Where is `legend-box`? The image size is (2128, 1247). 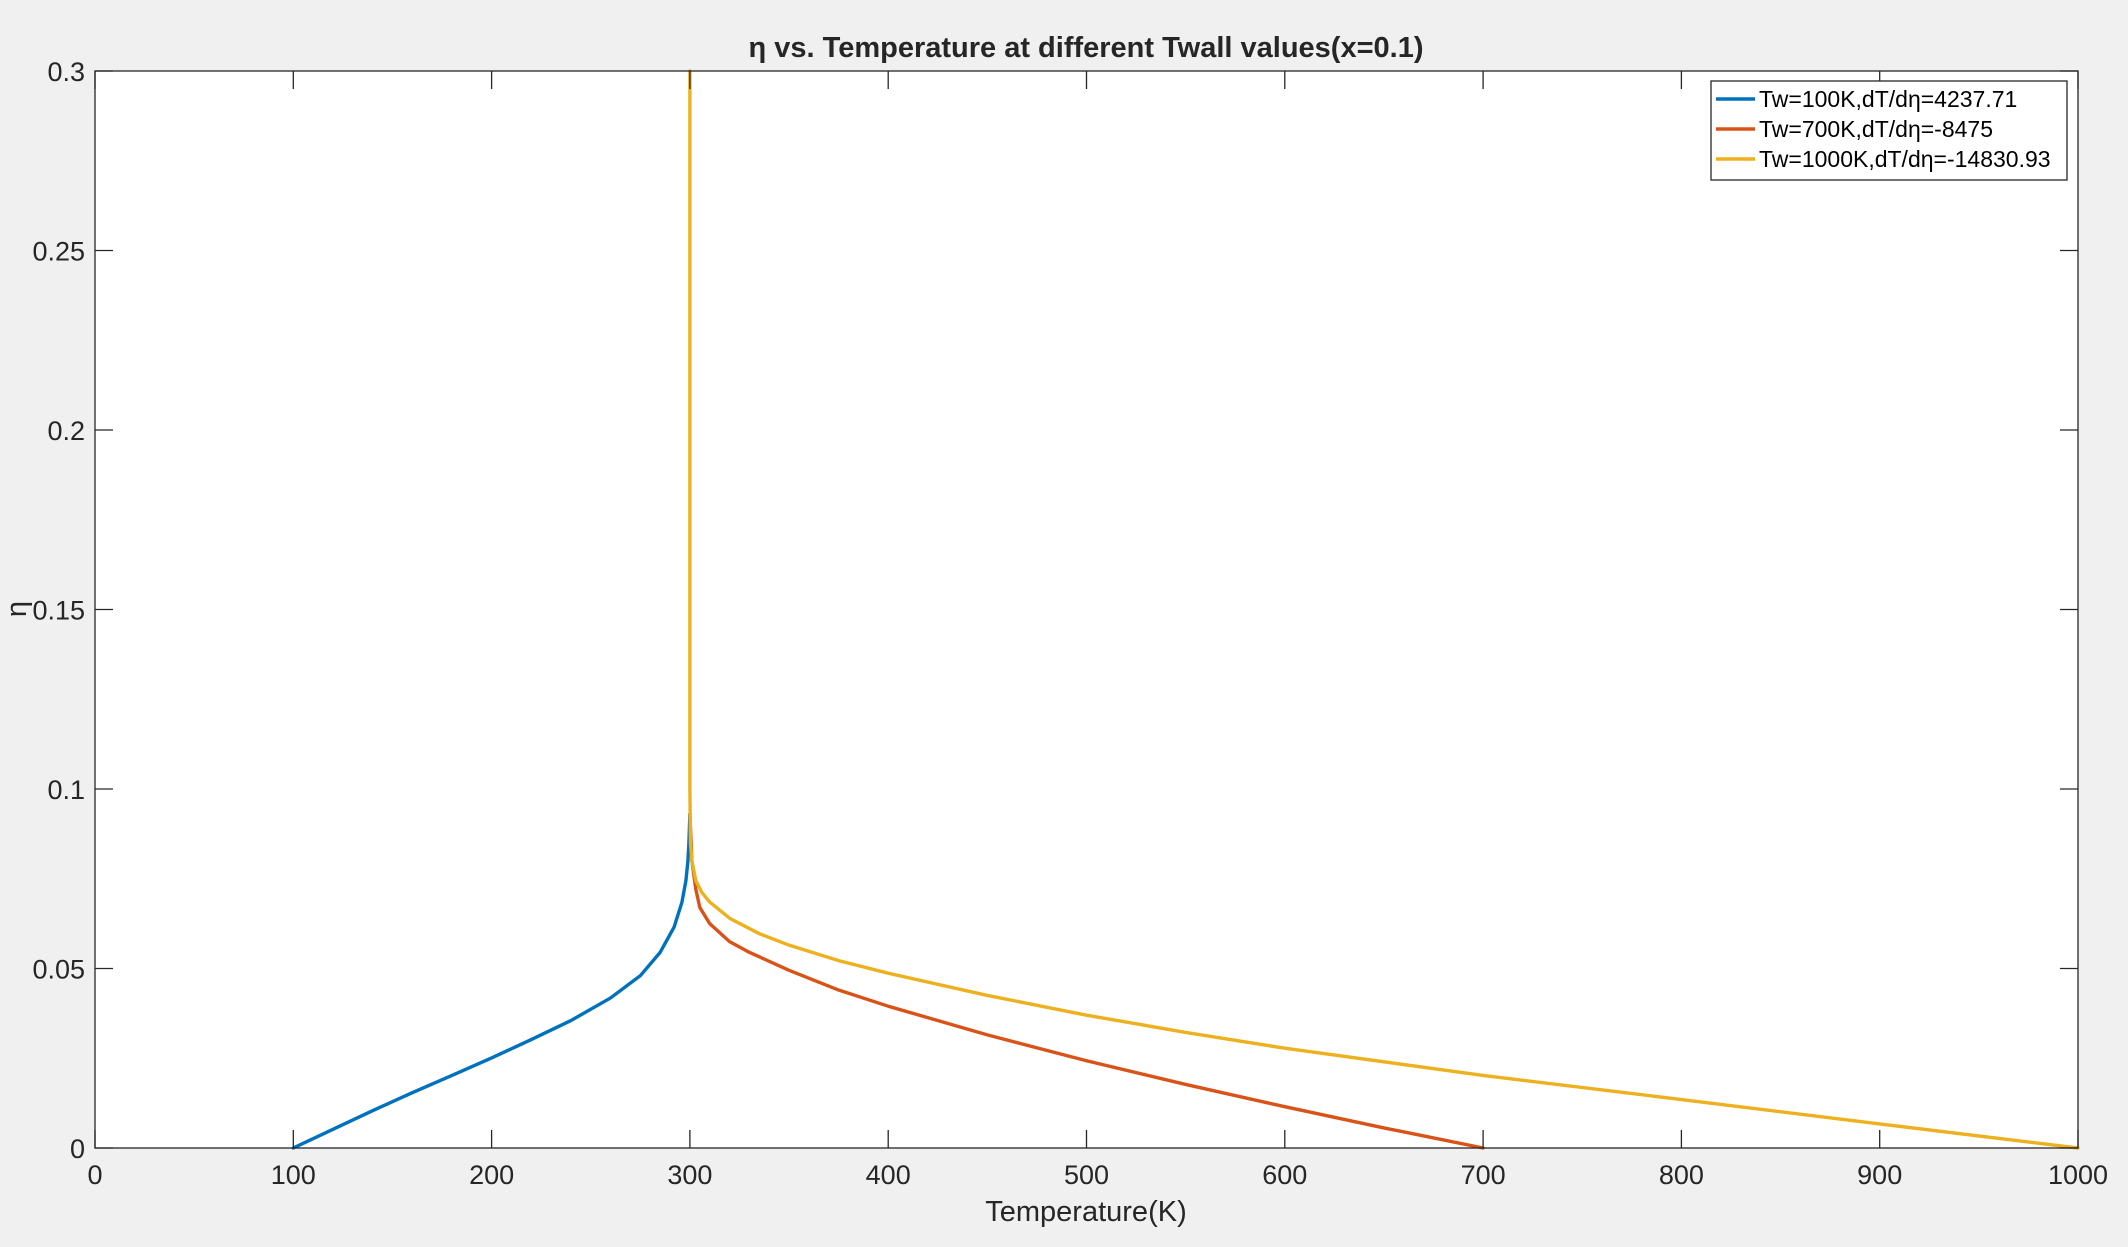
legend-box is located at coordinates (1889, 130).